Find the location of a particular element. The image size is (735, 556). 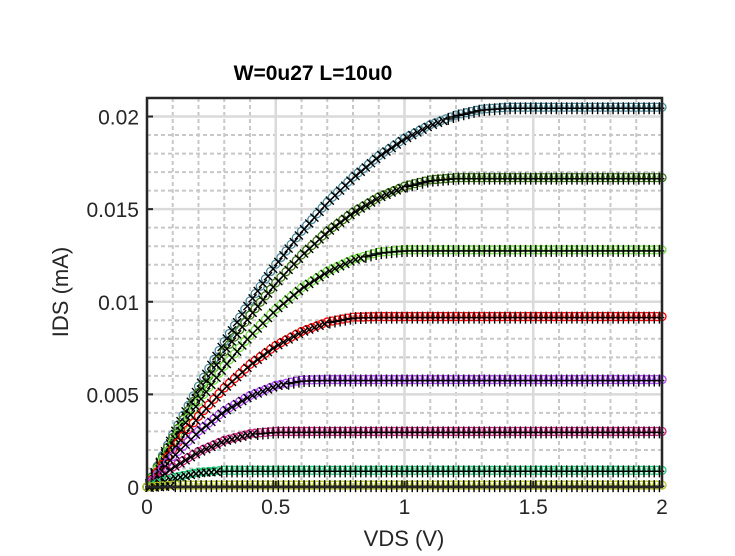

x-tick-label: 0 is located at coordinates (147, 507).